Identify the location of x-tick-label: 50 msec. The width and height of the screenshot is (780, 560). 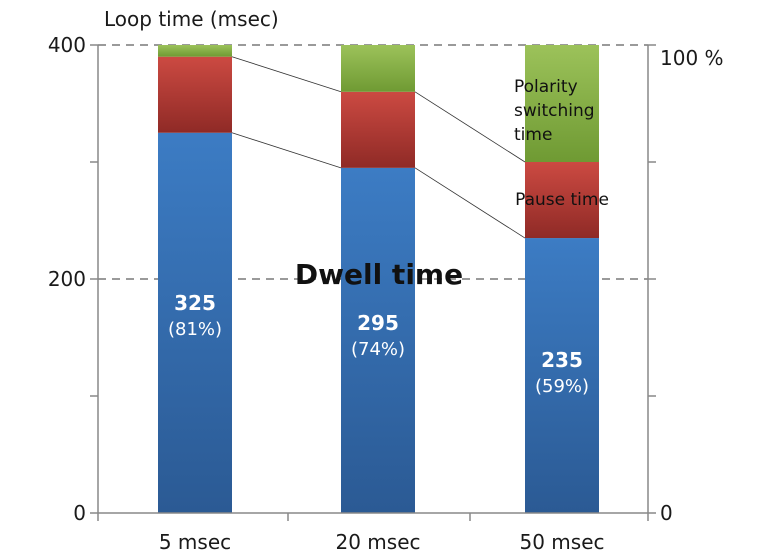
(561, 542).